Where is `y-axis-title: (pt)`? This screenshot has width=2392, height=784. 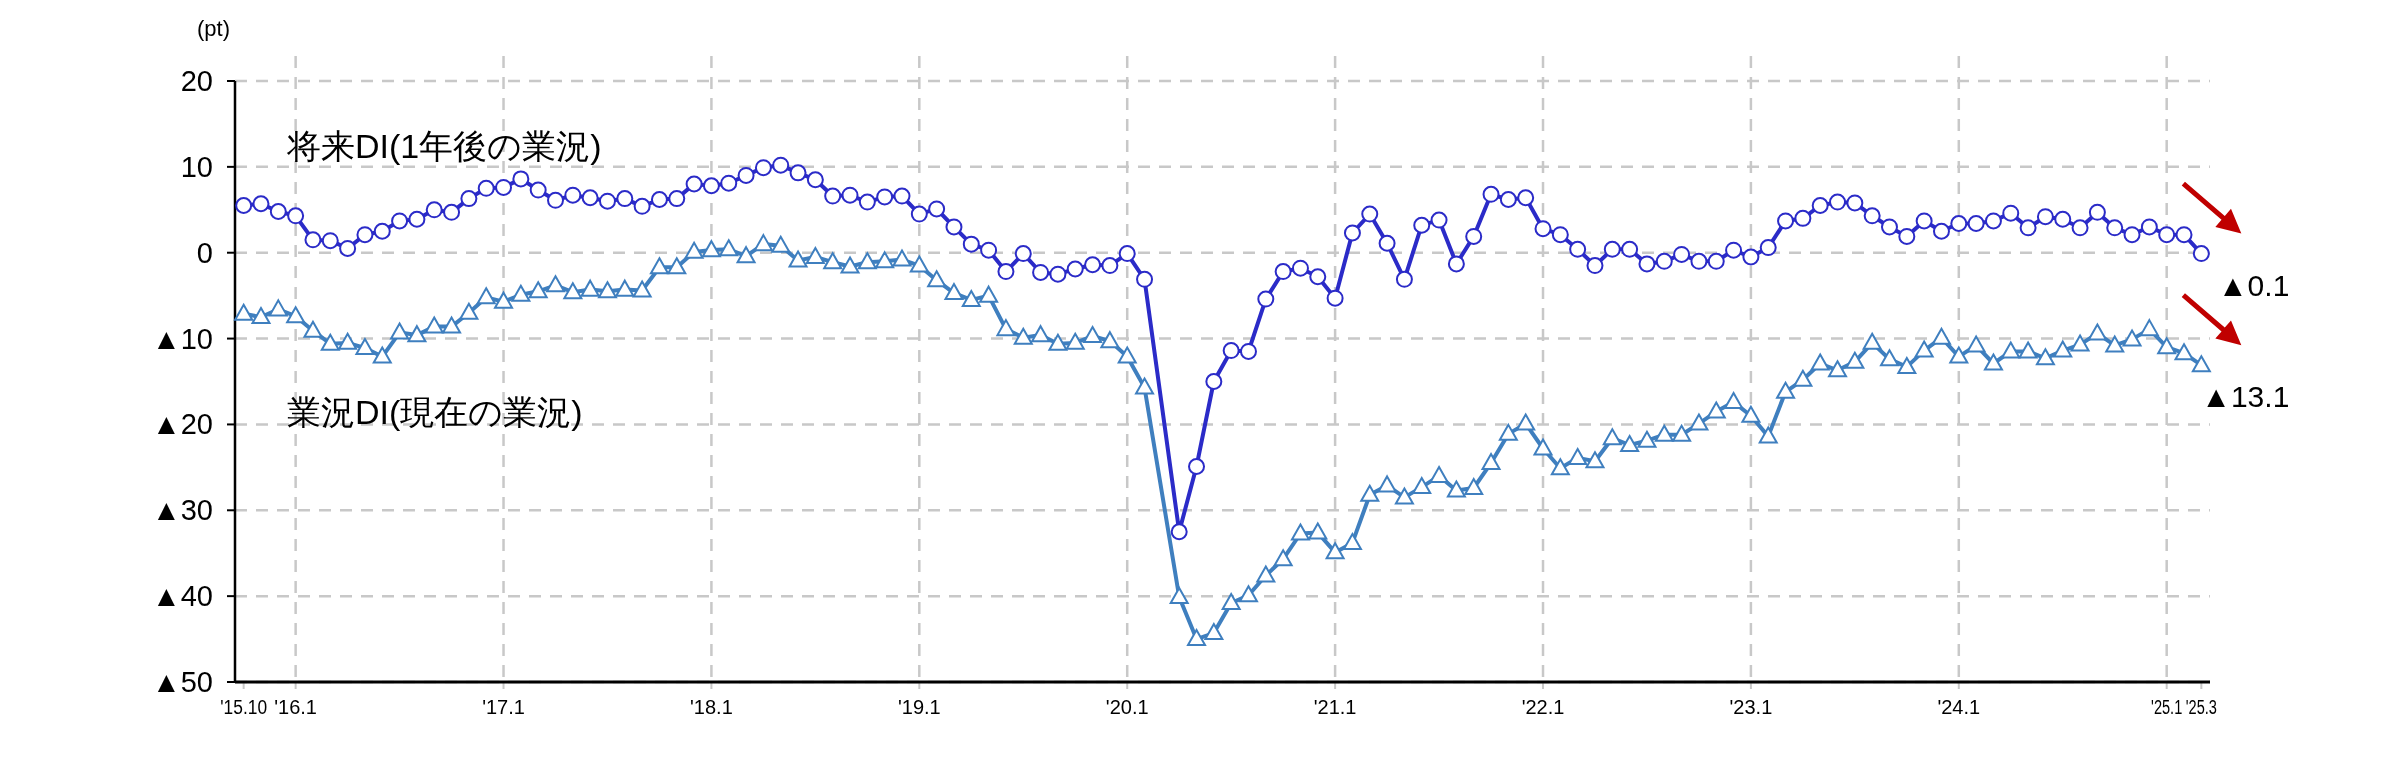
y-axis-title: (pt) is located at coordinates (213, 28).